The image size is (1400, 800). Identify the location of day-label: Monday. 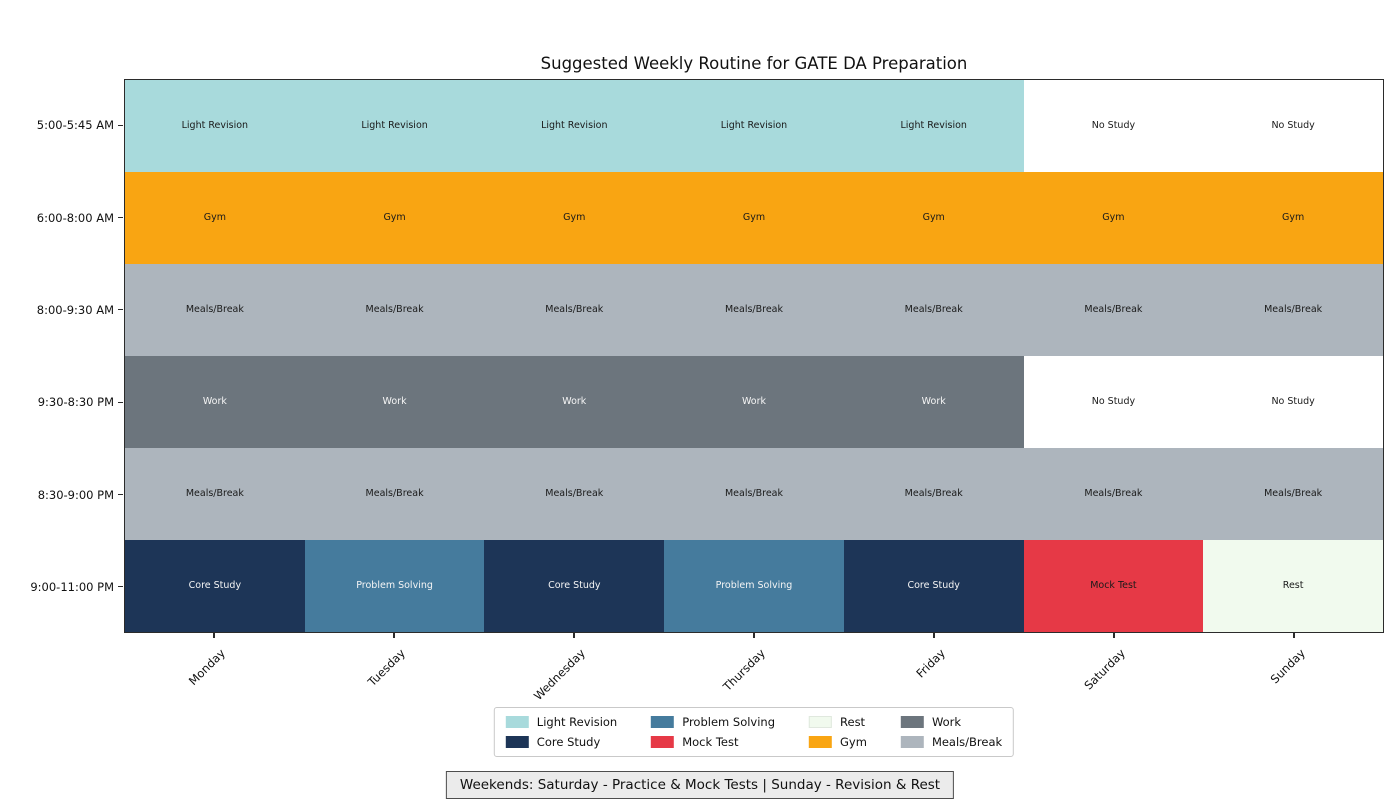
(206, 667).